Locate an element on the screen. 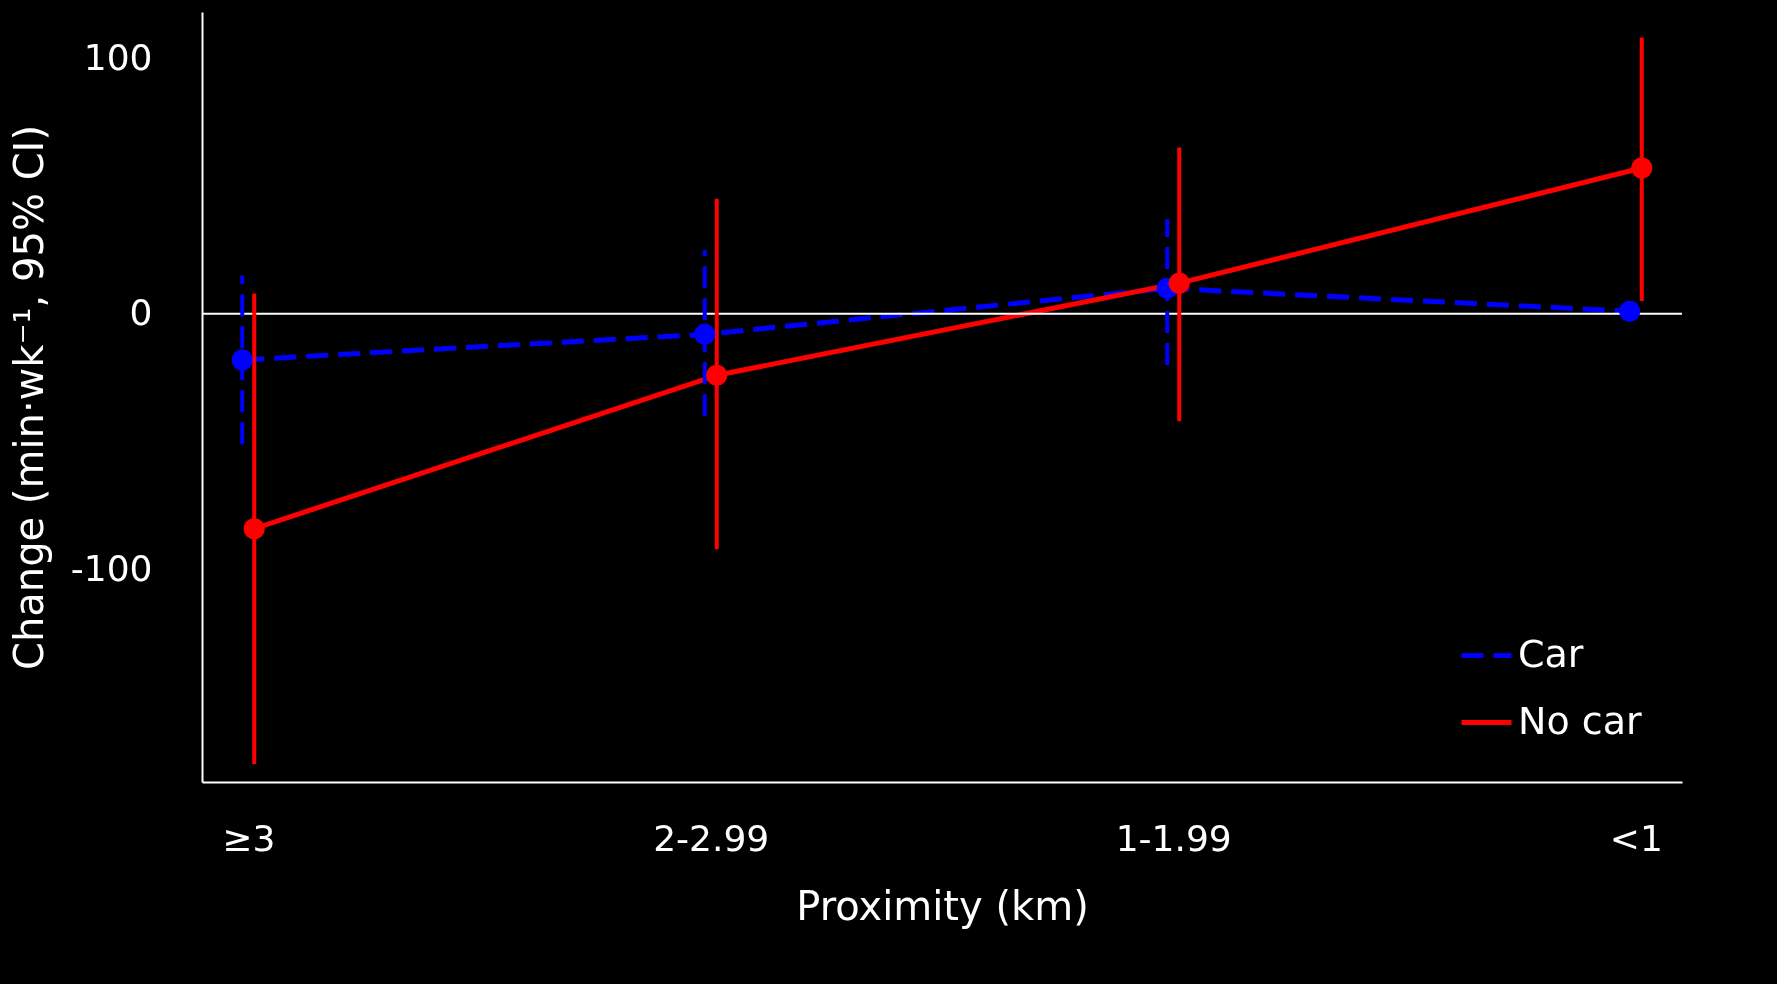 Image resolution: width=1777 pixels, height=984 pixels. y-tick-label: 100 is located at coordinates (118, 57).